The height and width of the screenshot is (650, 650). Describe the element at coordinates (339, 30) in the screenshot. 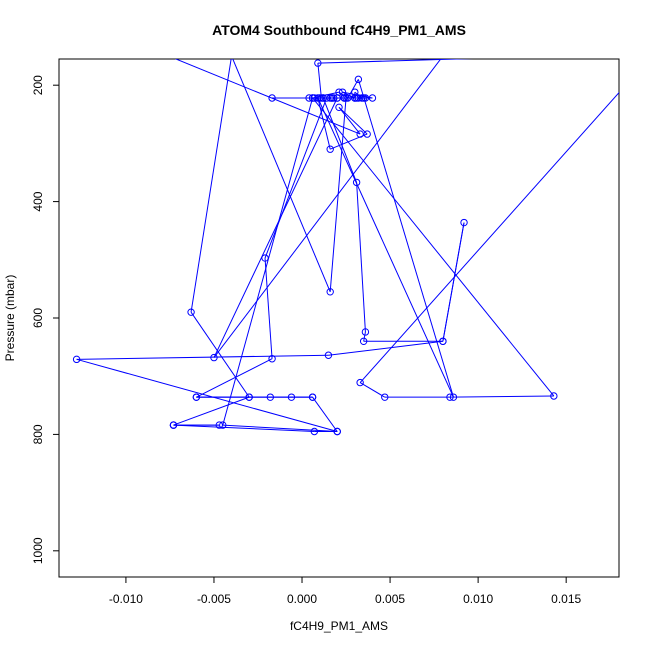

I see `chart-title: ATOM4 Southbound fC4H9_PM1_AMS` at that location.